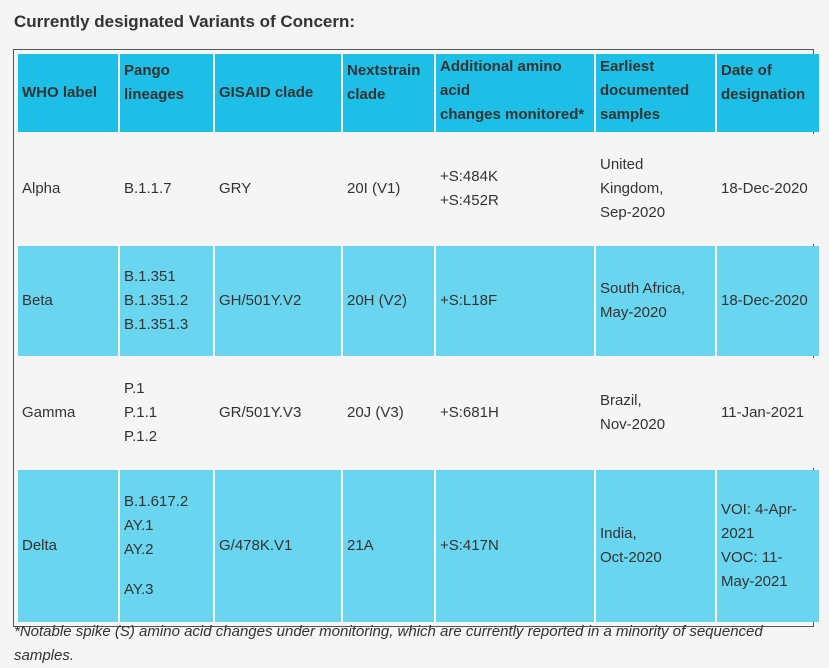 This screenshot has width=829, height=668. What do you see at coordinates (655, 546) in the screenshot?
I see `cell-earliest: India, Oct-2020` at bounding box center [655, 546].